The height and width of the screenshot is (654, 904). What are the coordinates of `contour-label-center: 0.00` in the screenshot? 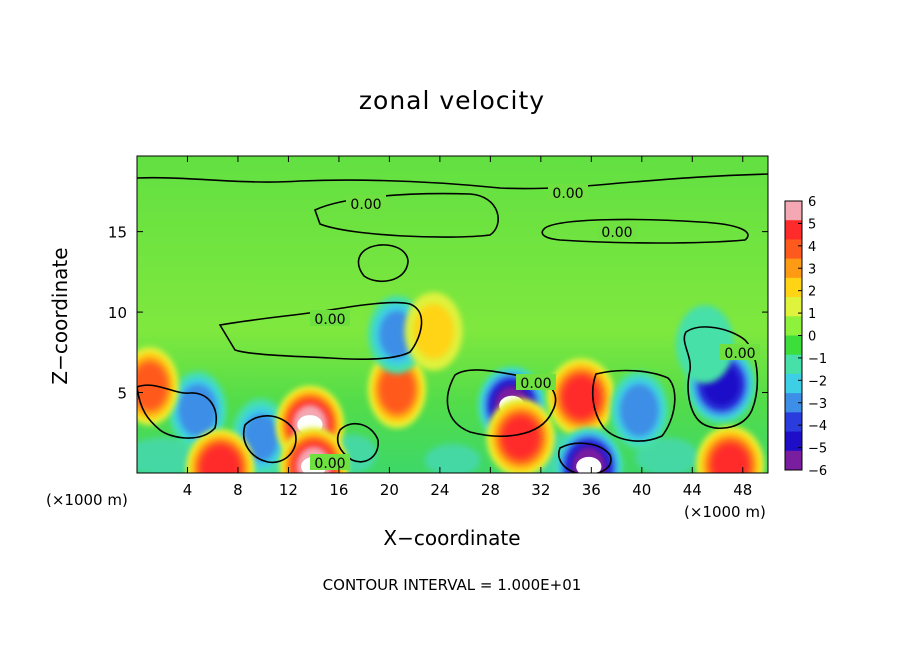 It's located at (535, 384).